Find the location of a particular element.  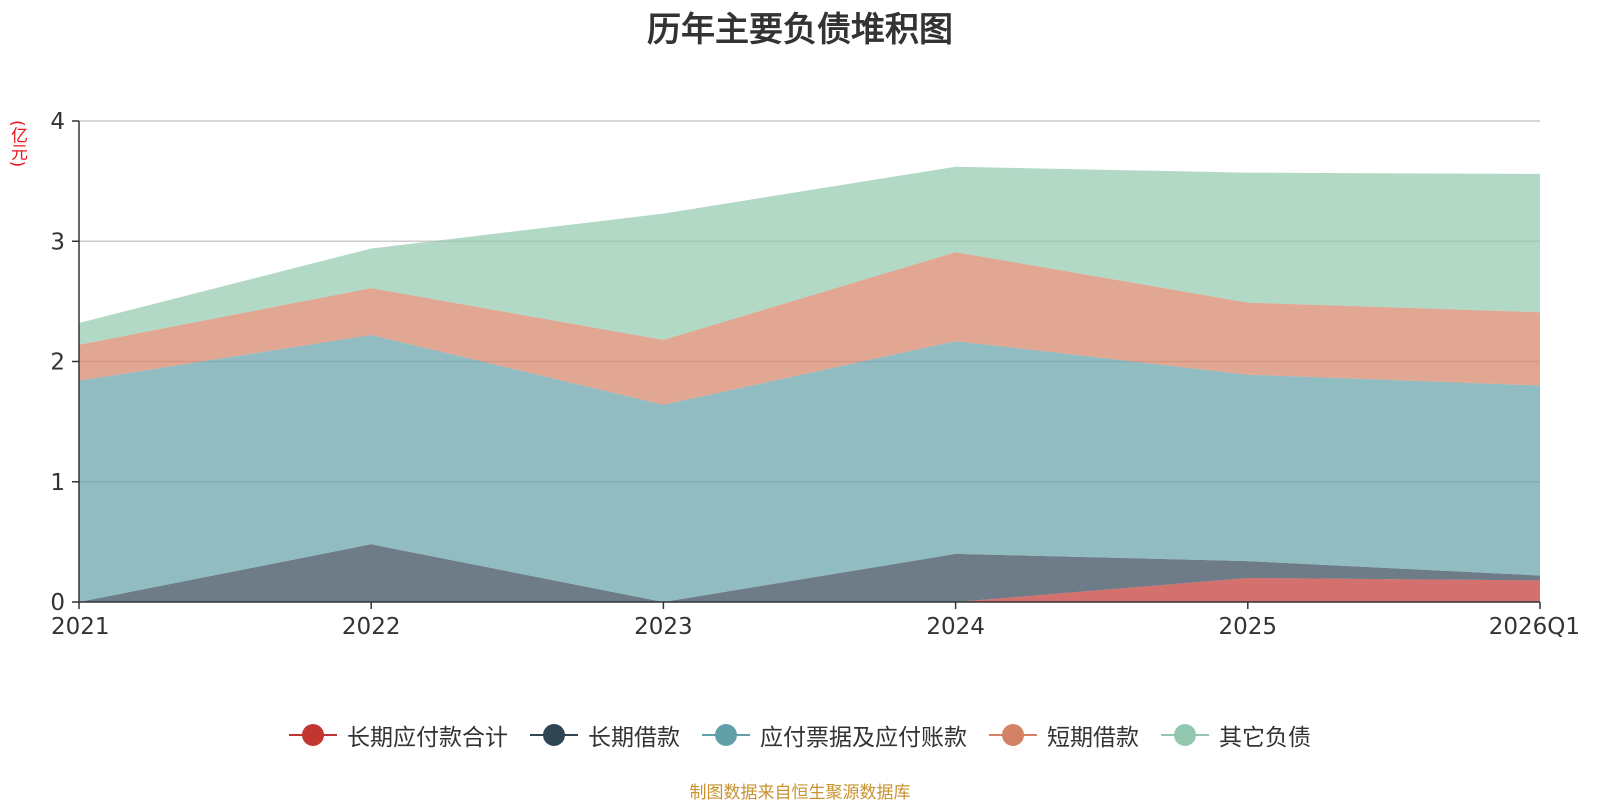

x-tick-label: 2024 is located at coordinates (955, 627).